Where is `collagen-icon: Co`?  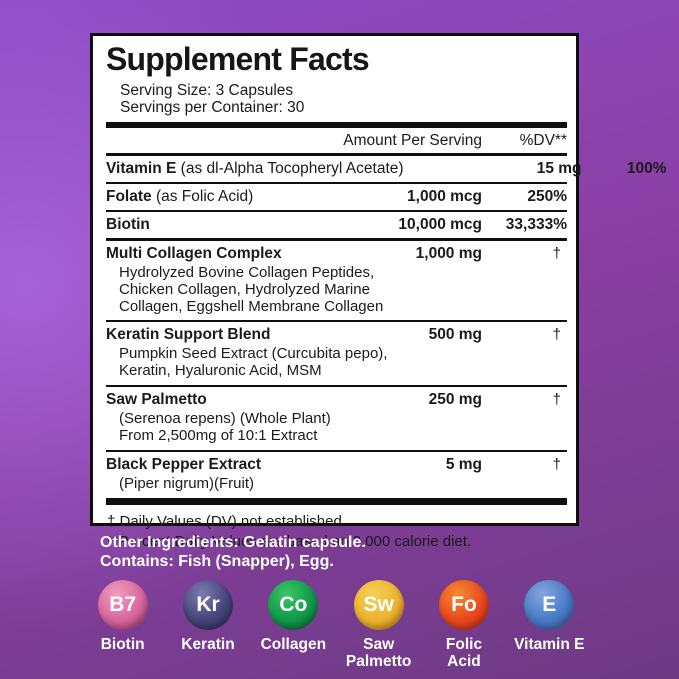 collagen-icon: Co is located at coordinates (293, 605).